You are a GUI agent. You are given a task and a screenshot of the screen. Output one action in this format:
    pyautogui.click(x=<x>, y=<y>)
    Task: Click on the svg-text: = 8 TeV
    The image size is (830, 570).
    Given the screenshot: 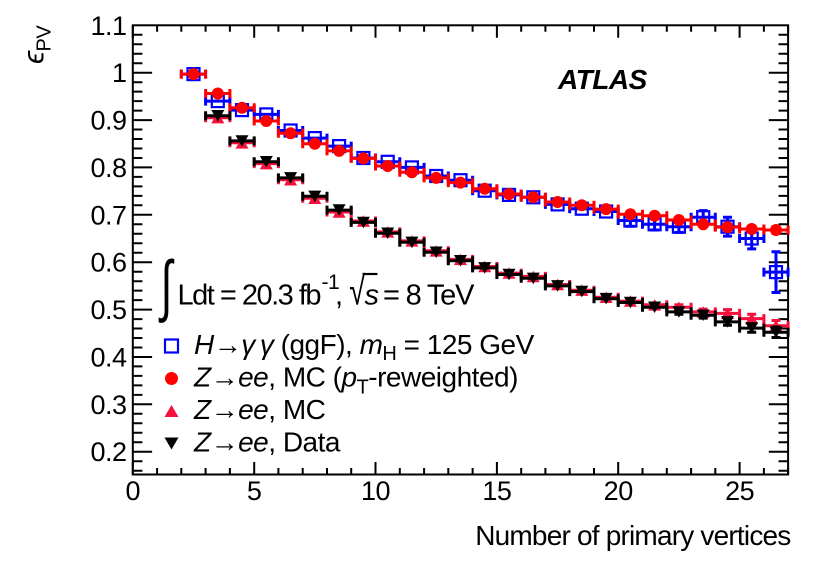 What is the action you would take?
    pyautogui.click(x=429, y=295)
    